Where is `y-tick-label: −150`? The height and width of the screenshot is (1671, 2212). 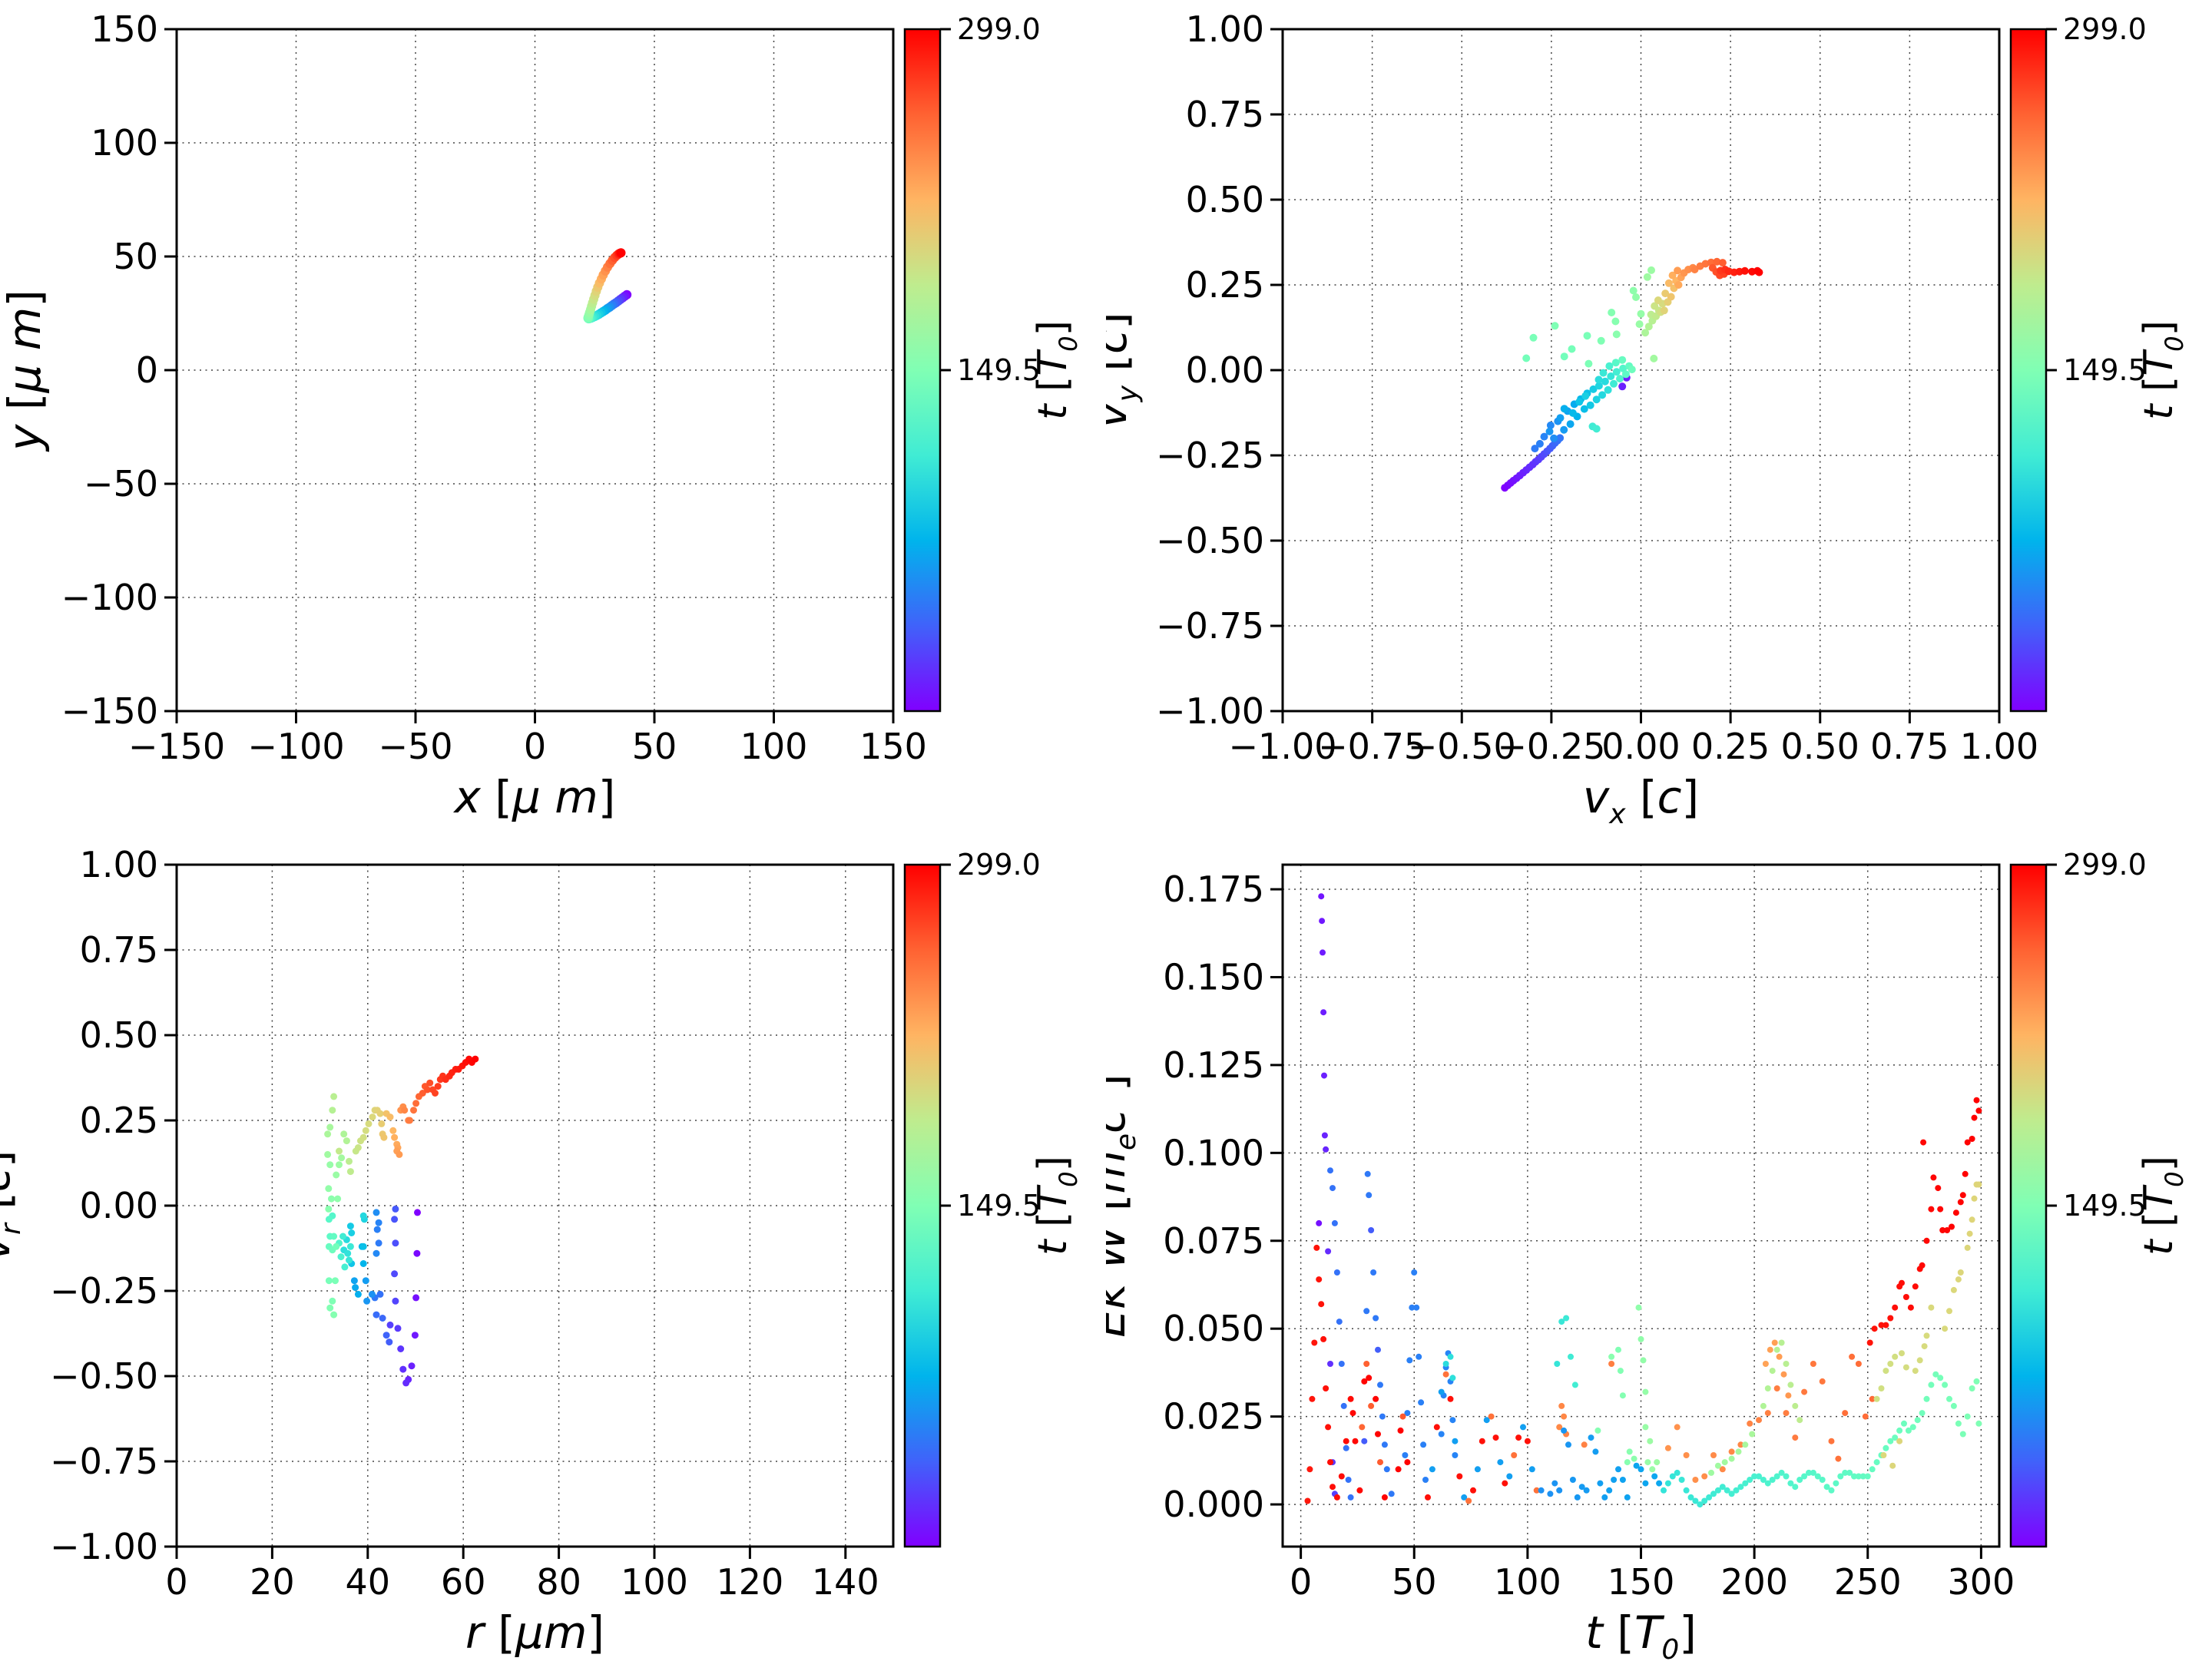 y-tick-label: −150 is located at coordinates (109, 711).